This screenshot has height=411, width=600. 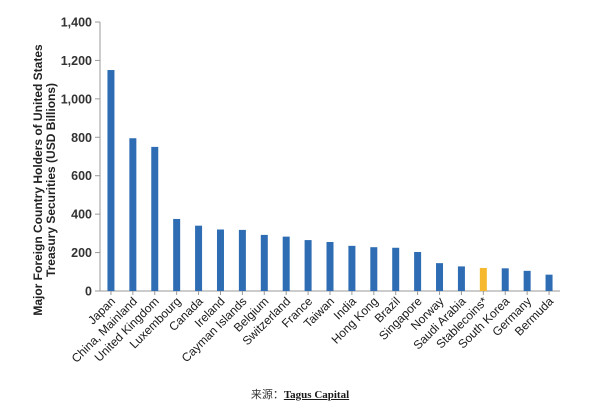 What do you see at coordinates (81, 138) in the screenshot?
I see `y-tick-label: 800` at bounding box center [81, 138].